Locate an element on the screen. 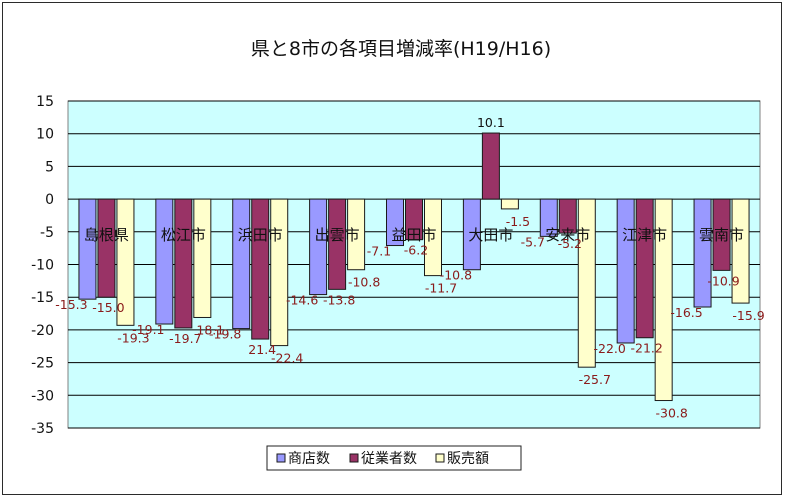  data-label: -1.5 is located at coordinates (518, 221).